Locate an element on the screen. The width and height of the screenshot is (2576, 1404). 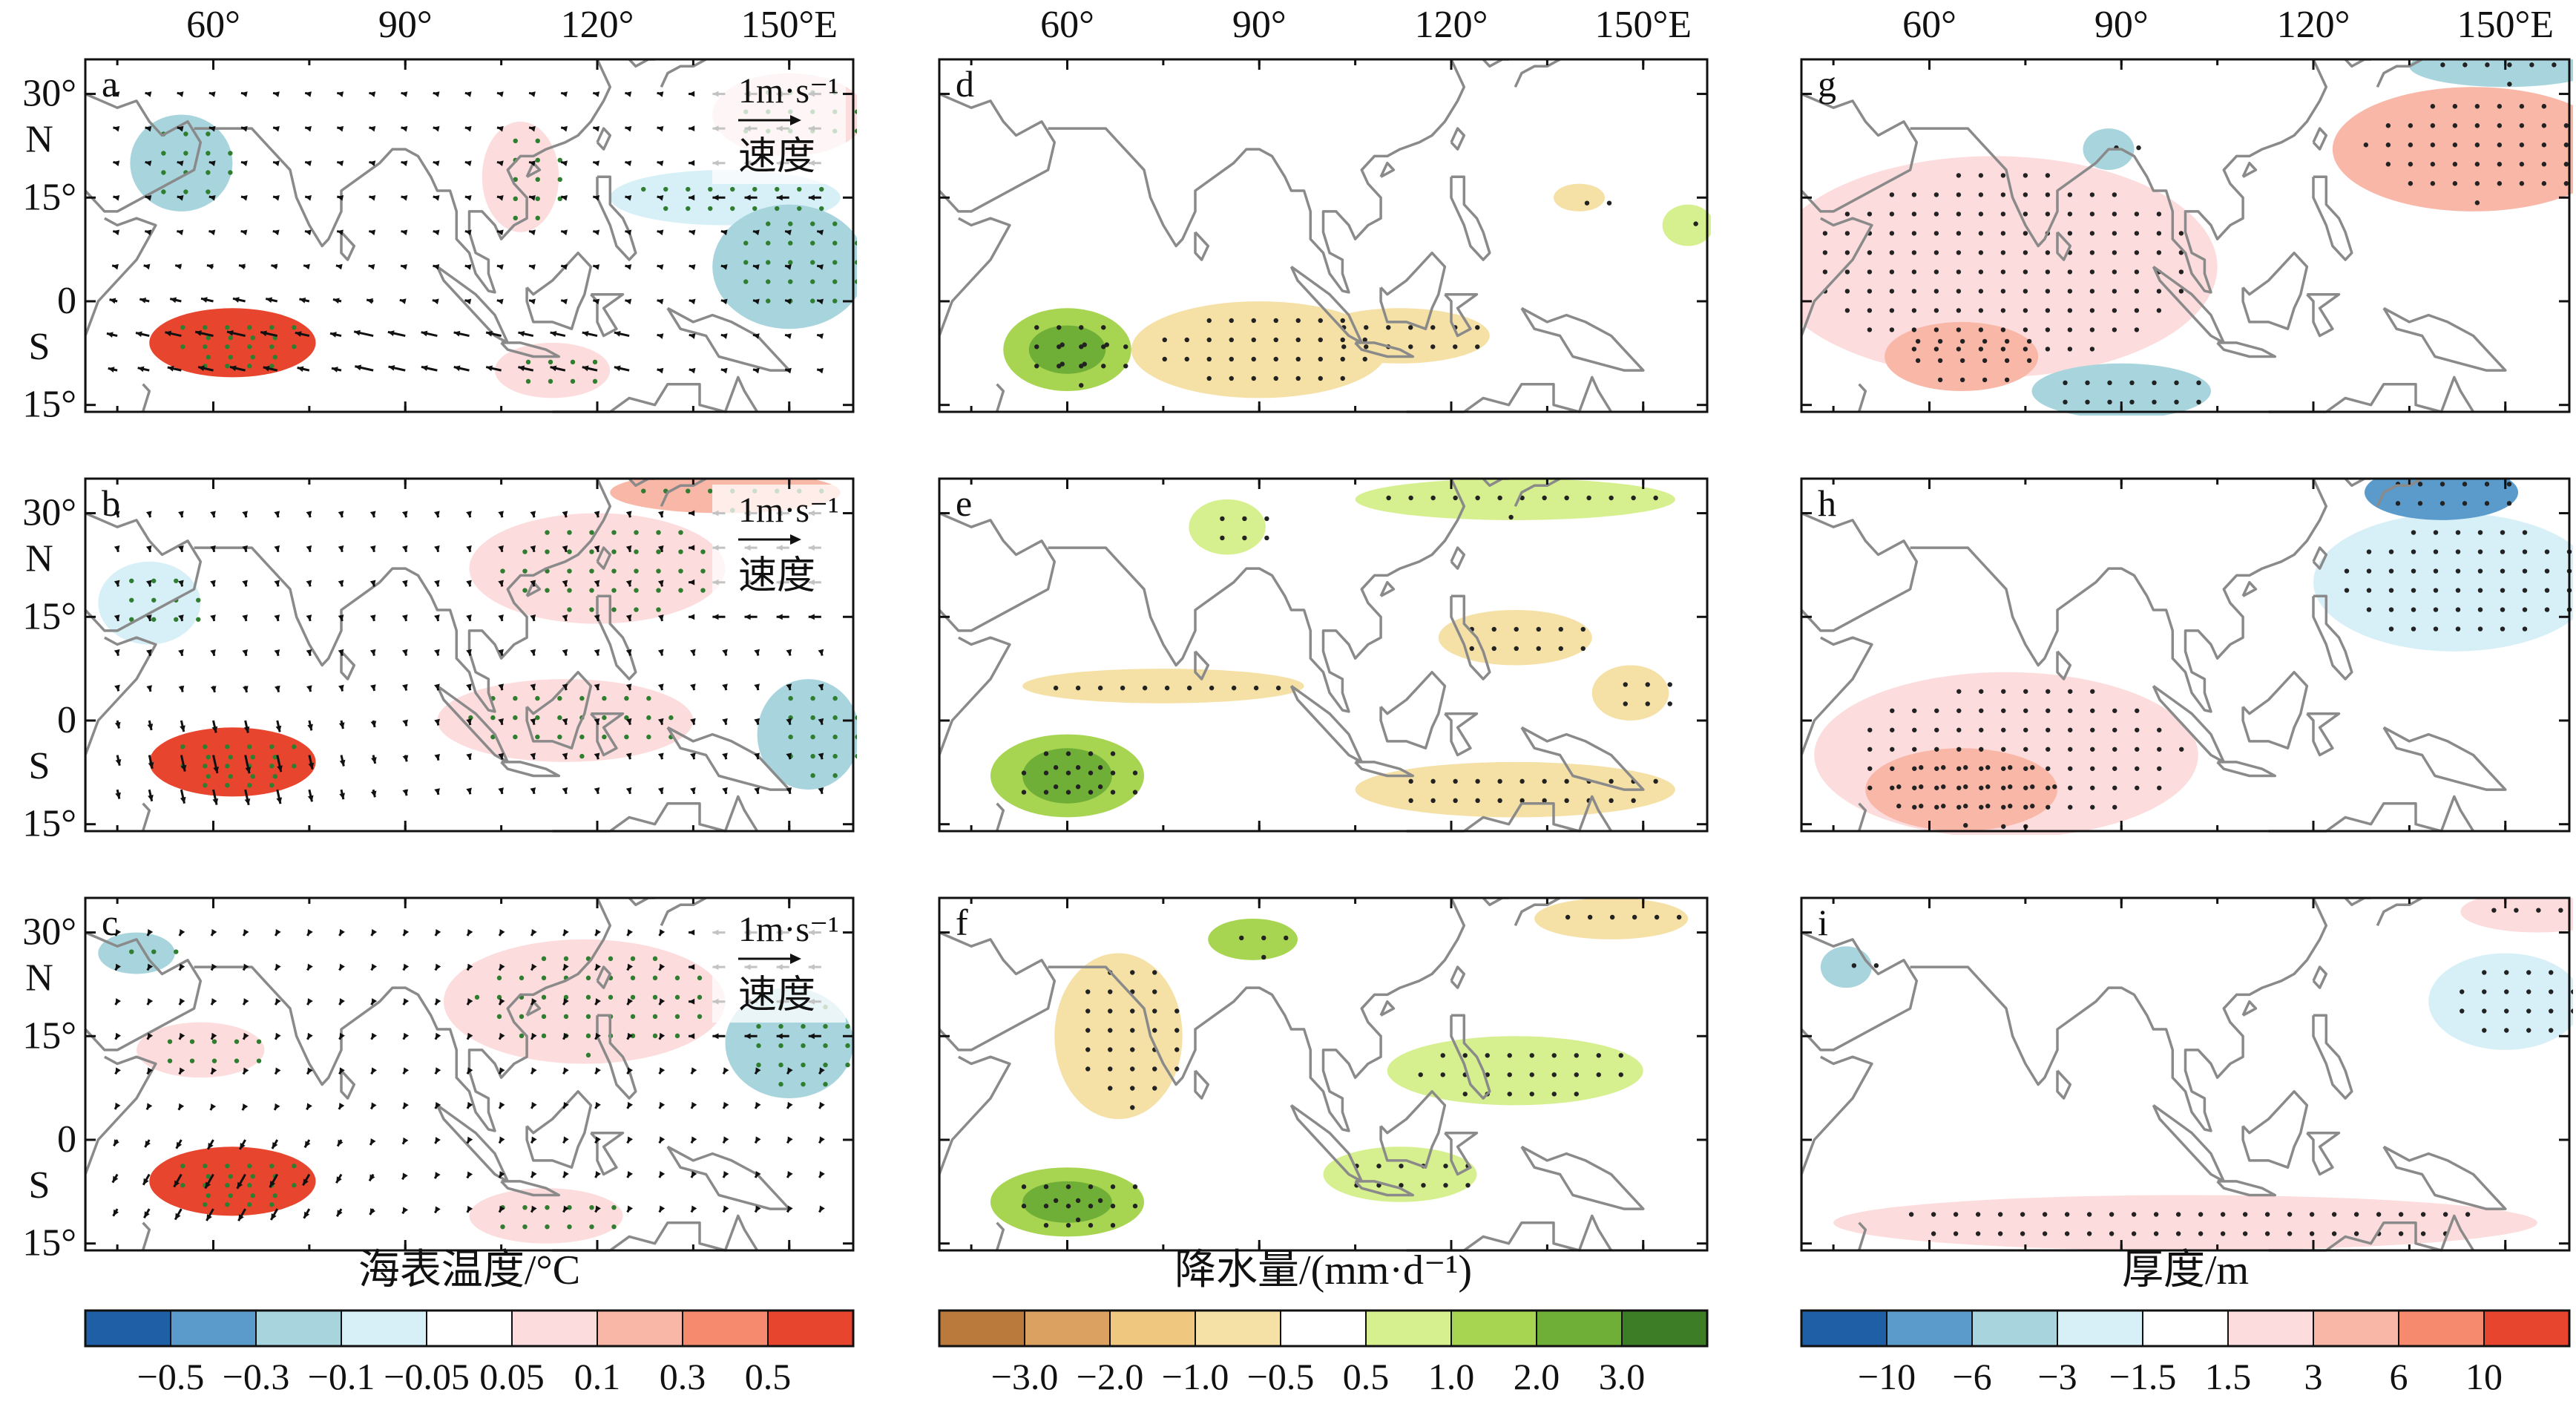
coastline-c is located at coordinates (438, 1075).